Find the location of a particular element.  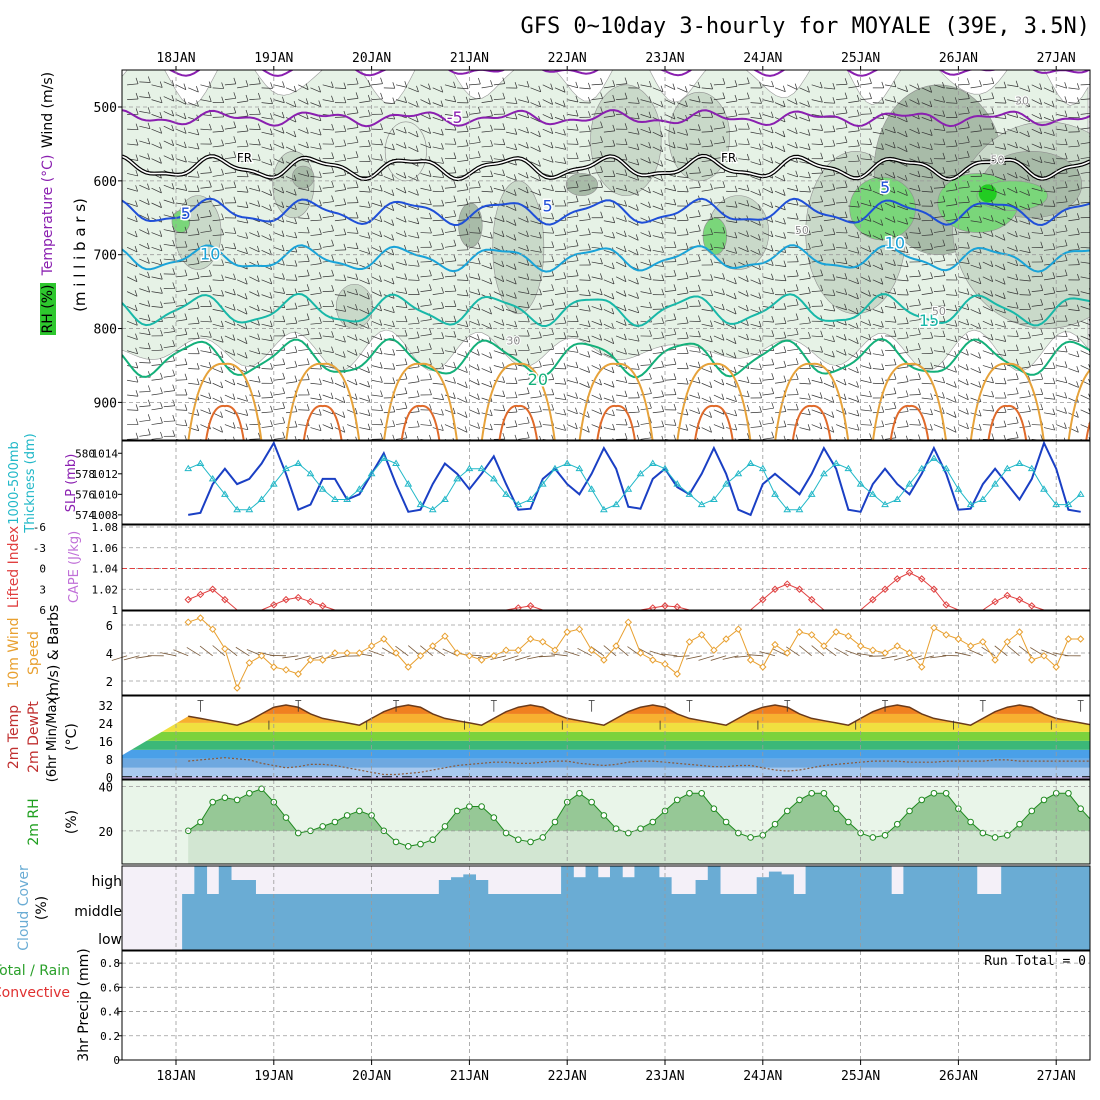

cloud-bar is located at coordinates (848, 880).